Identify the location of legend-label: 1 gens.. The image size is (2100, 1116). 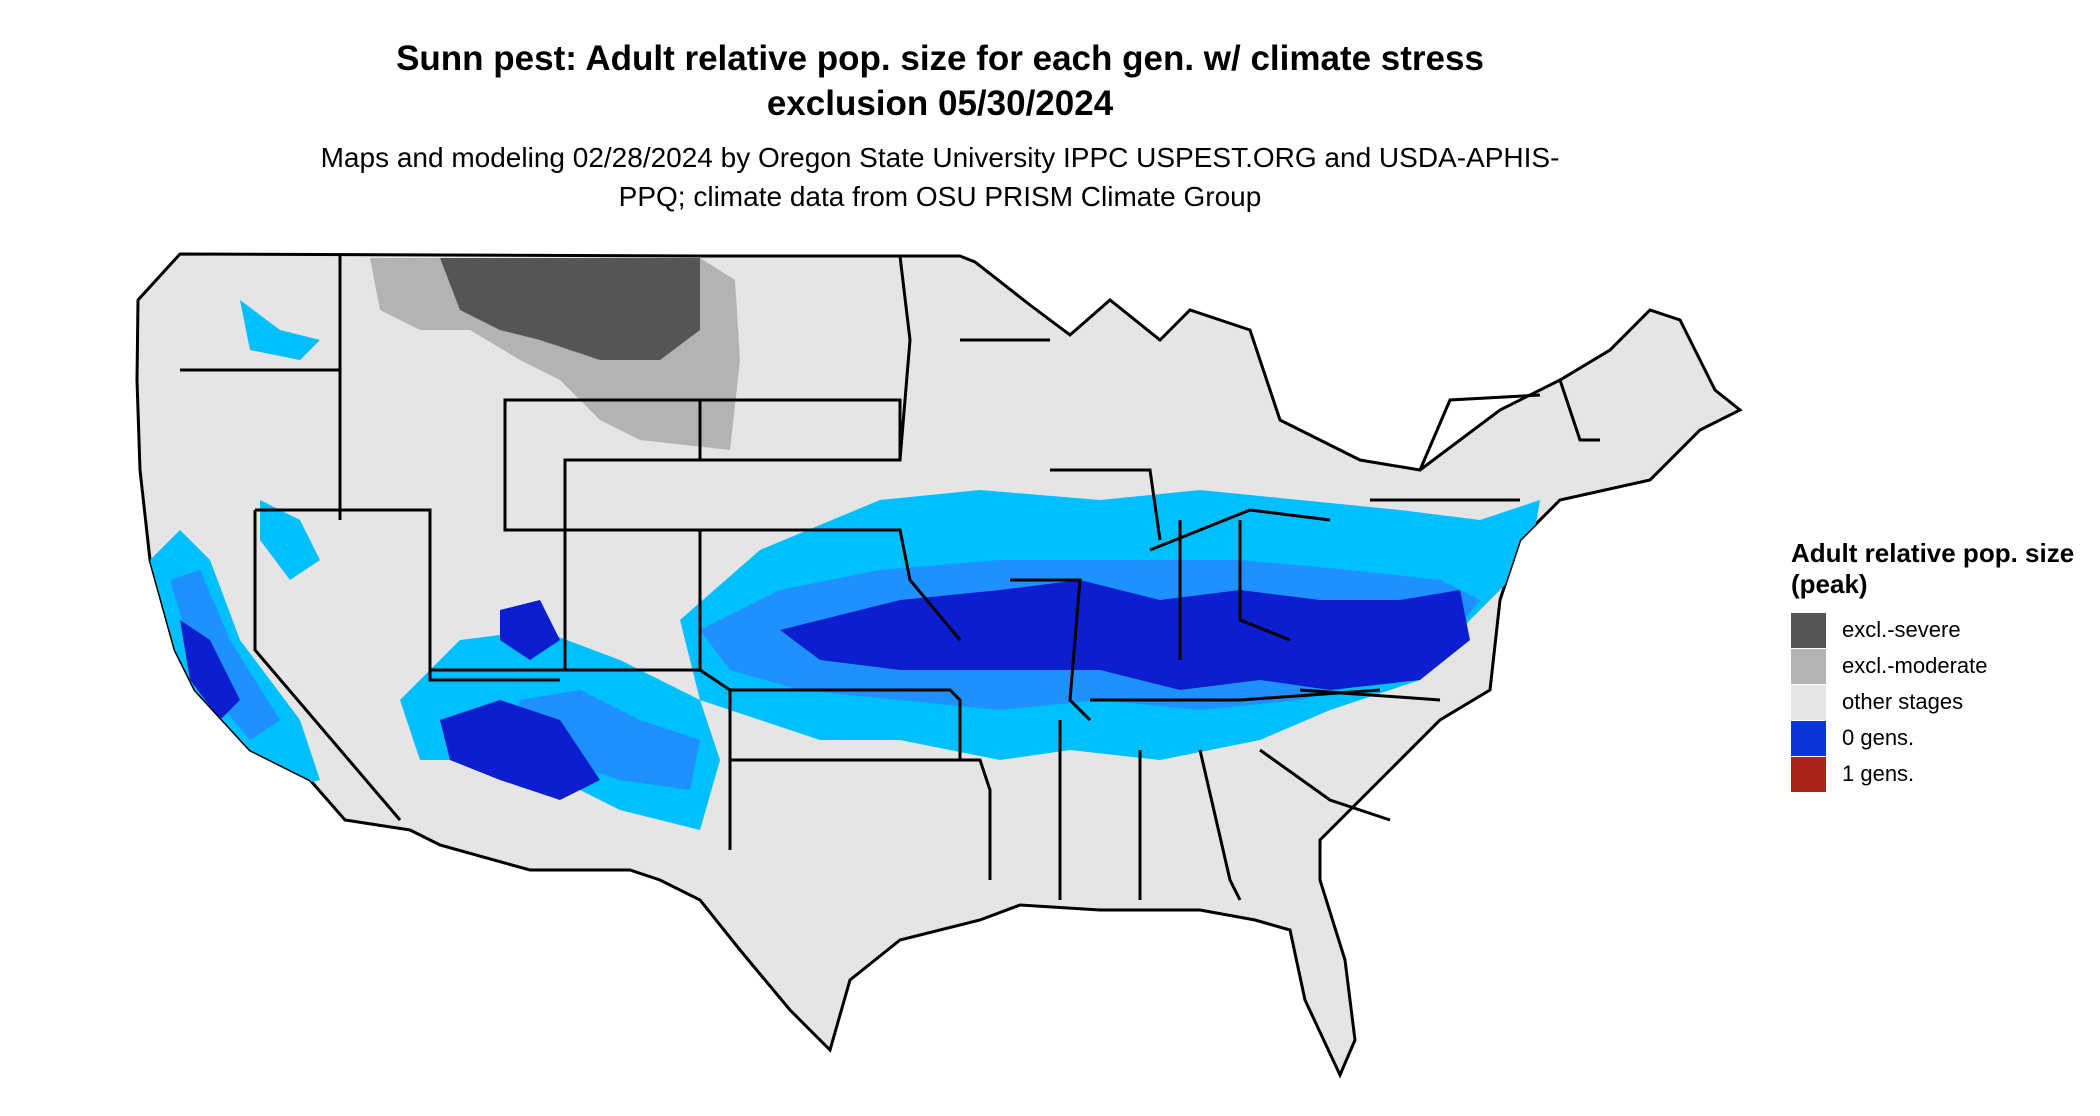
(1878, 773).